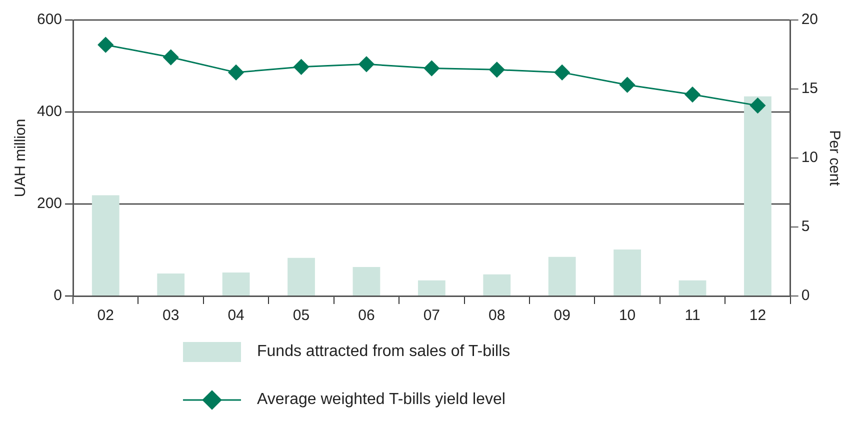 This screenshot has height=434, width=849. What do you see at coordinates (834, 158) in the screenshot?
I see `y2-axis-title: Per cent` at bounding box center [834, 158].